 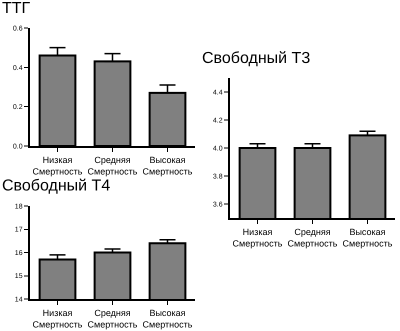 I want to click on chart-title: ТТГ, so click(x=16, y=8).